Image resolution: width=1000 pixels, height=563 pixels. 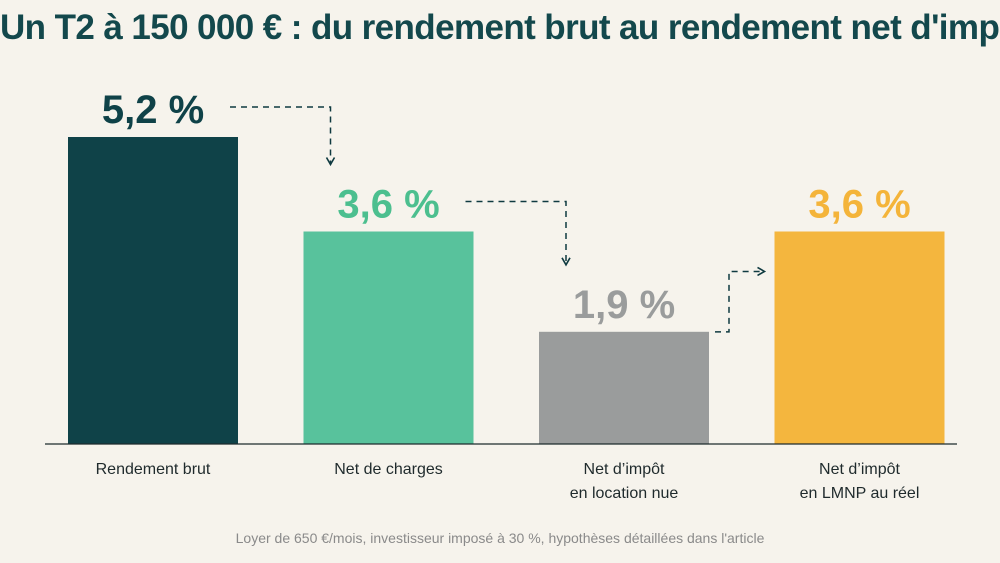 What do you see at coordinates (859, 205) in the screenshot?
I see `value-label-4: 3,6 %` at bounding box center [859, 205].